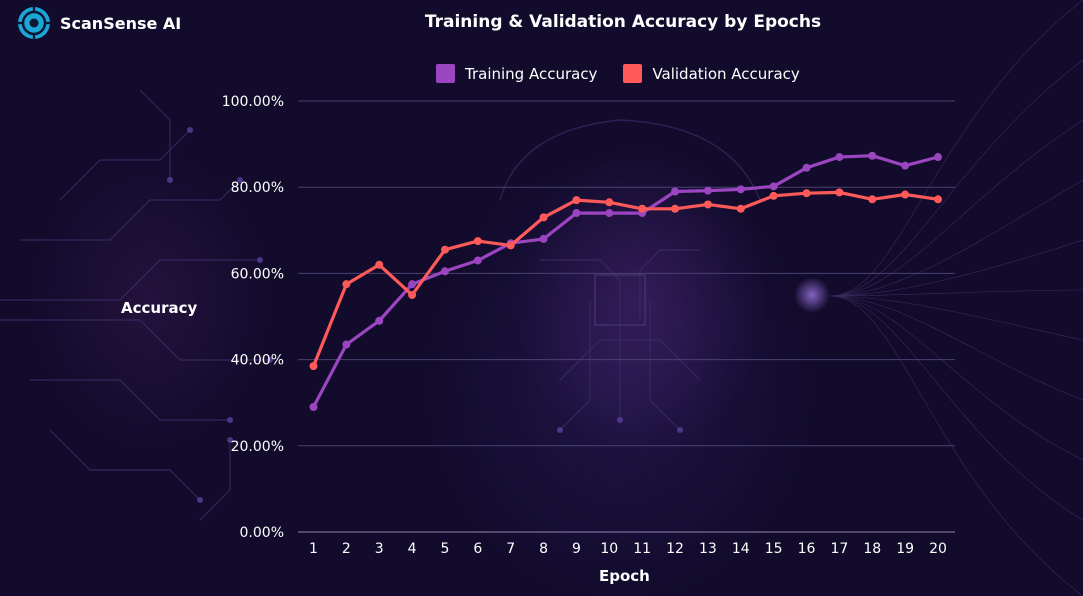 The image size is (1083, 596). Describe the element at coordinates (262, 533) in the screenshot. I see `y-tick-label: 0.00%` at that location.